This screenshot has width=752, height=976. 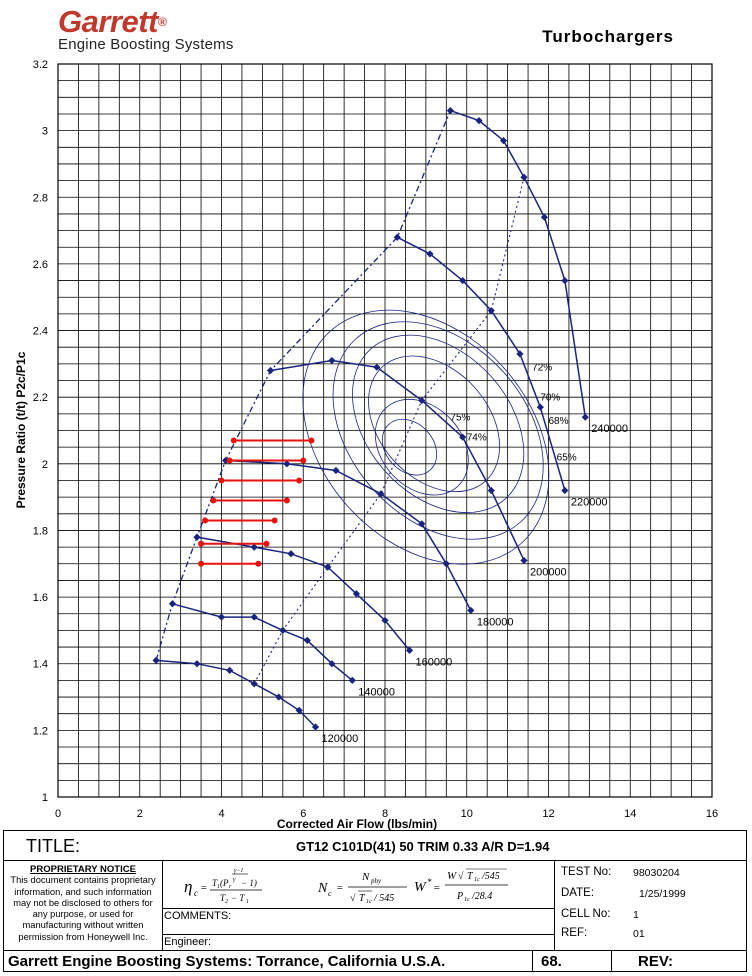 What do you see at coordinates (608, 36) in the screenshot?
I see `document-title: Turbochargers` at bounding box center [608, 36].